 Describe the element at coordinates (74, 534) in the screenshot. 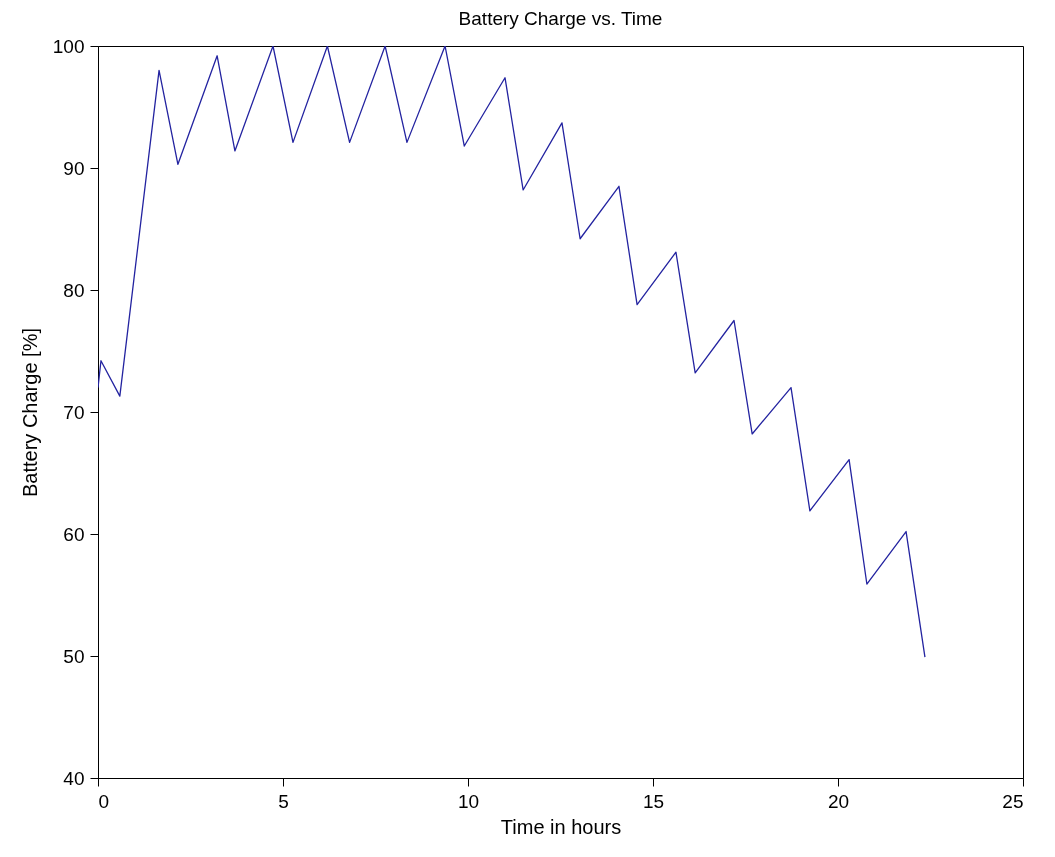

I see `y-tick-label: 60` at that location.